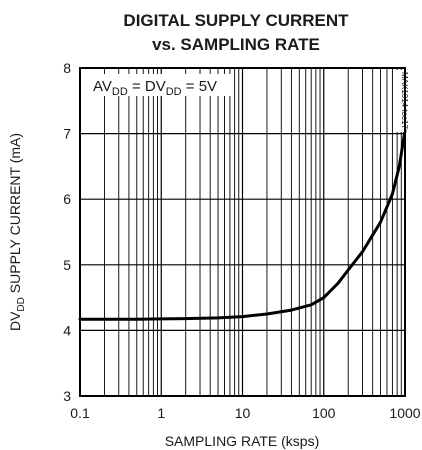  I want to click on y-tick-label: 6, so click(67, 199).